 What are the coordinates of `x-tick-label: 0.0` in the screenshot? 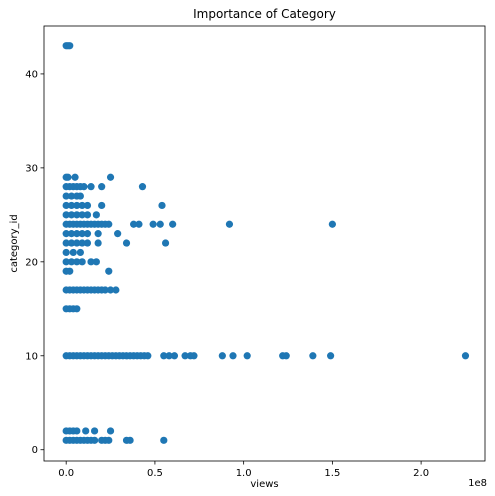 It's located at (66, 473).